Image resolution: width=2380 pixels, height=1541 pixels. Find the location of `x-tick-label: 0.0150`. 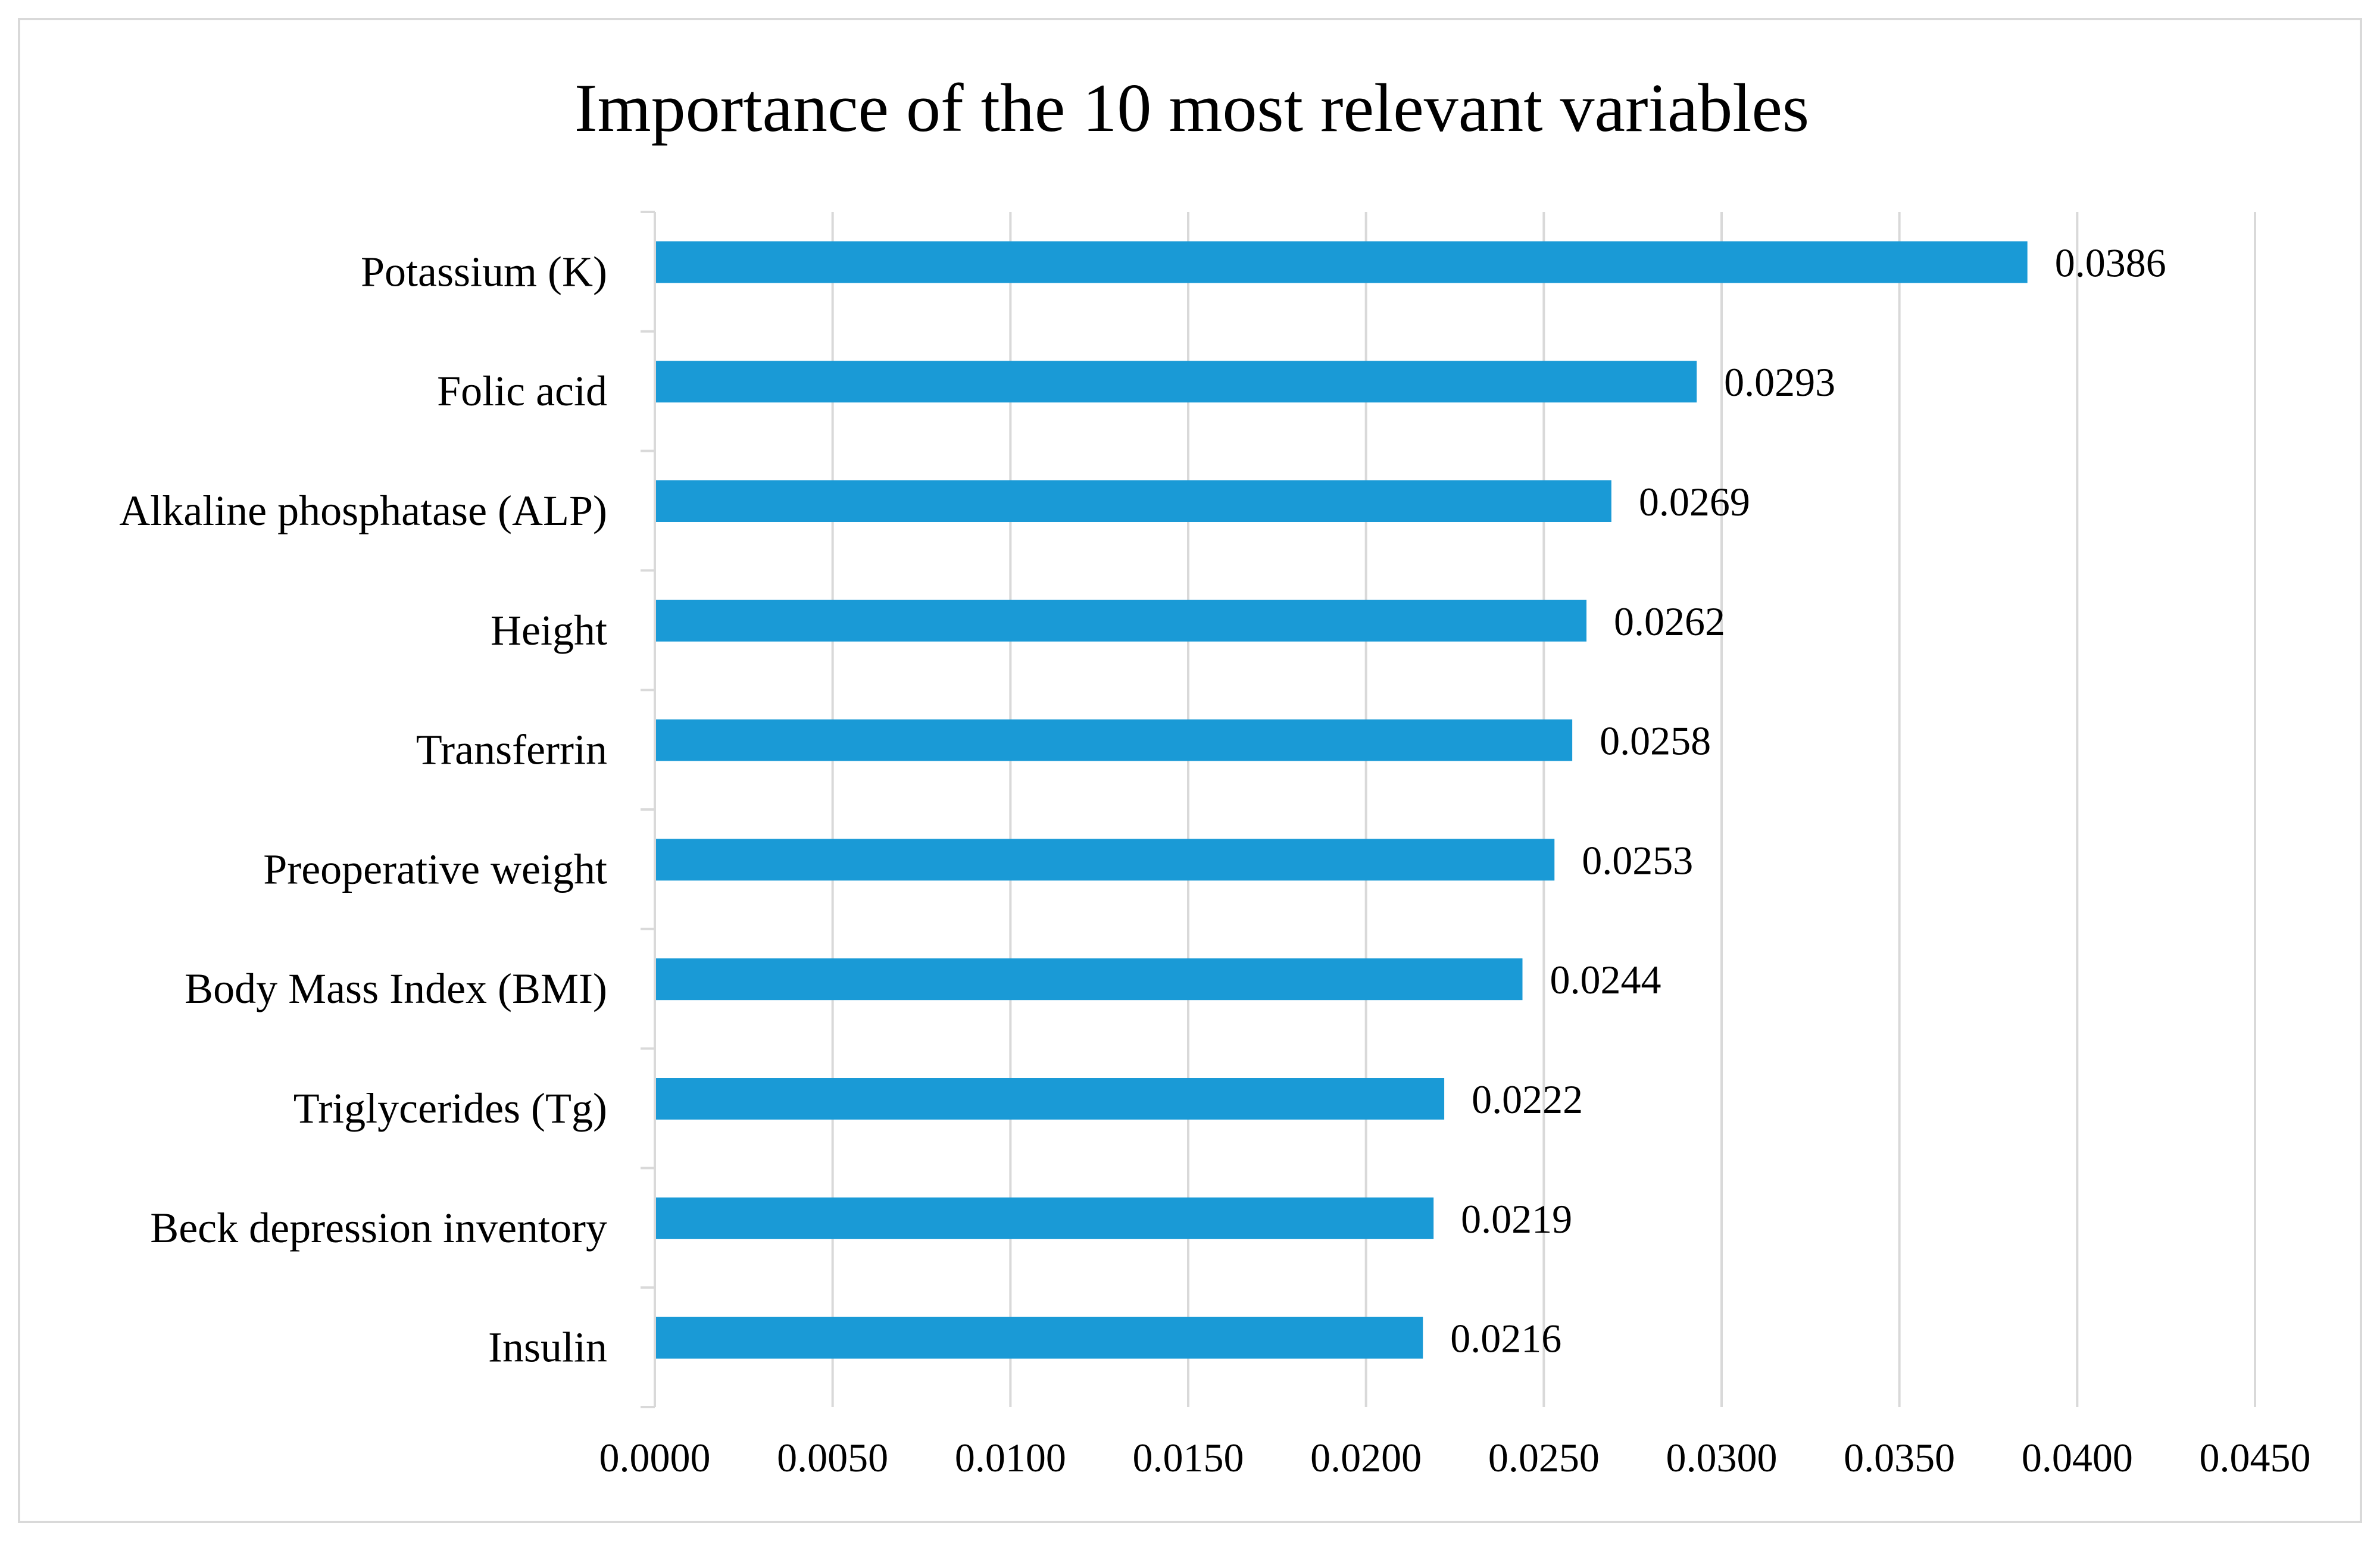

x-tick-label: 0.0150 is located at coordinates (1188, 1458).